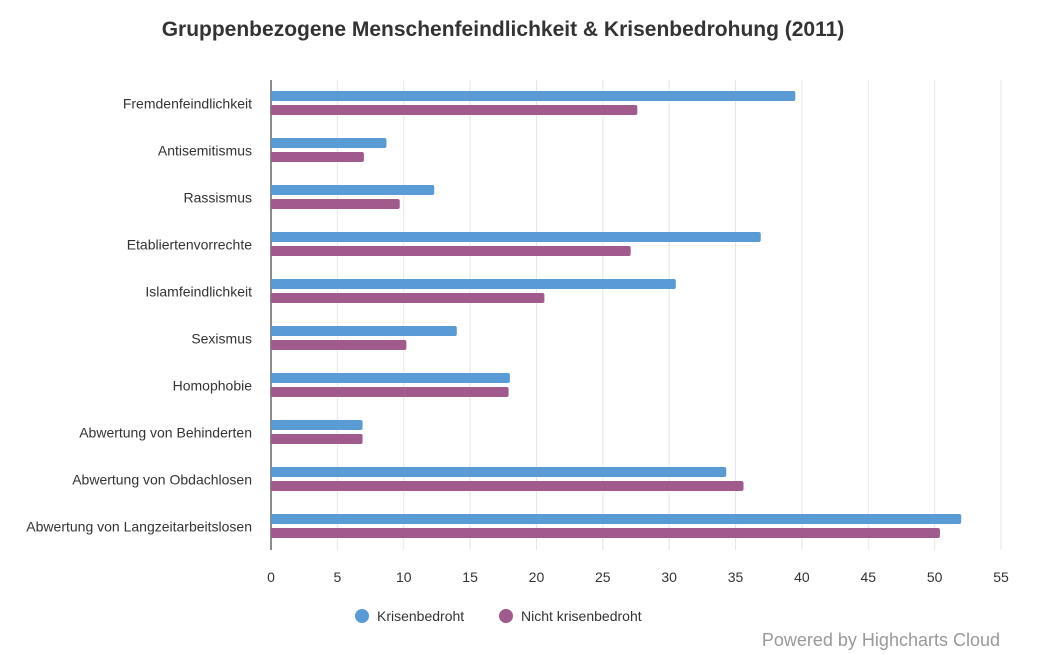  Describe the element at coordinates (139, 527) in the screenshot. I see `category-label: Abwertung von Langzeitarbeitslosen` at that location.